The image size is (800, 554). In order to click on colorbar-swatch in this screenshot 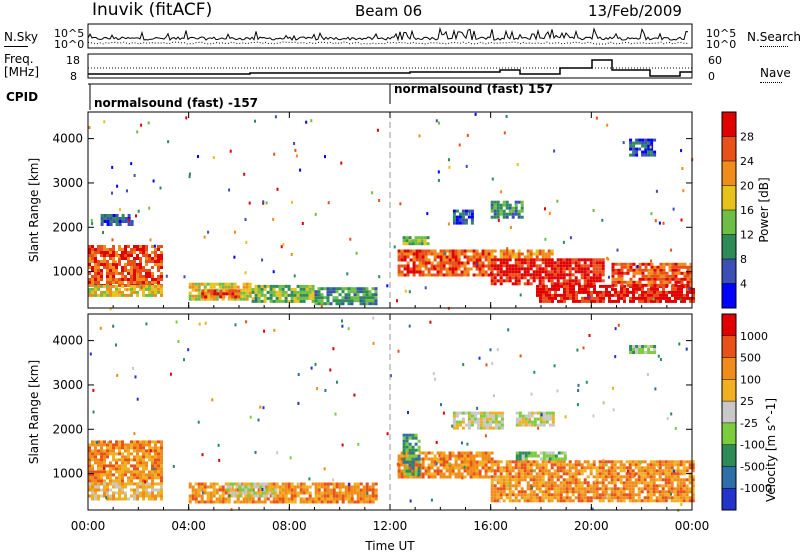, I will do `click(729, 346)`.